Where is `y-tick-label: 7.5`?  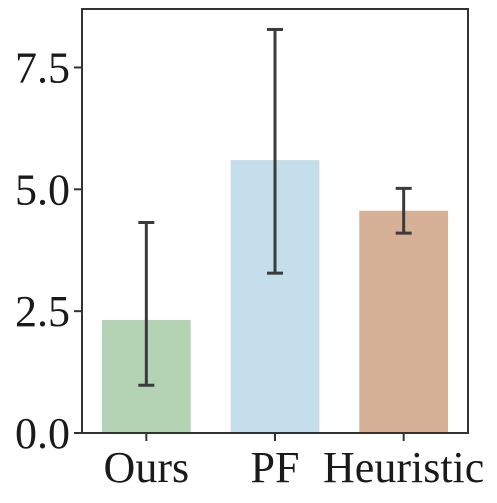
y-tick-label: 7.5 is located at coordinates (42, 67).